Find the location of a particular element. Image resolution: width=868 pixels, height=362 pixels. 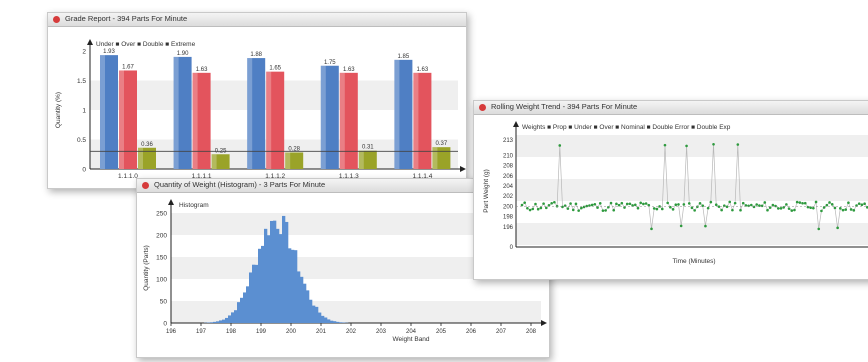

y-axis-arrow is located at coordinates (516, 124).